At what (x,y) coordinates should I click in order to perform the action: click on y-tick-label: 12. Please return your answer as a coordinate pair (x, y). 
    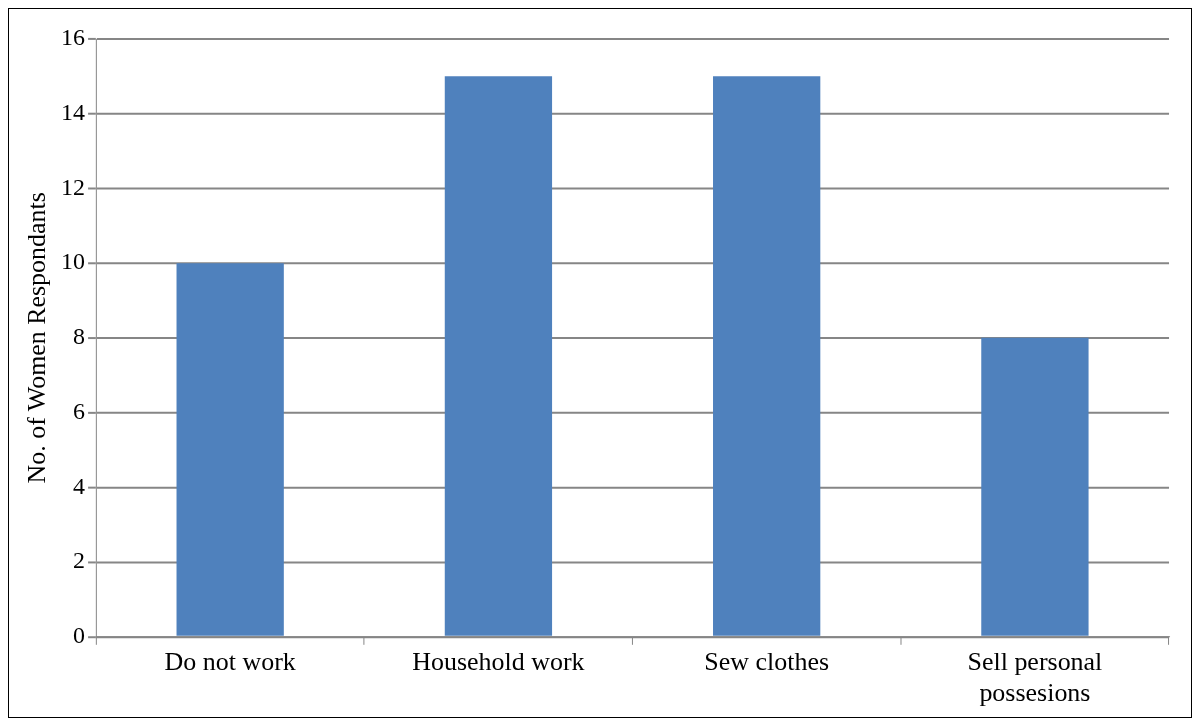
    Looking at the image, I should click on (73, 186).